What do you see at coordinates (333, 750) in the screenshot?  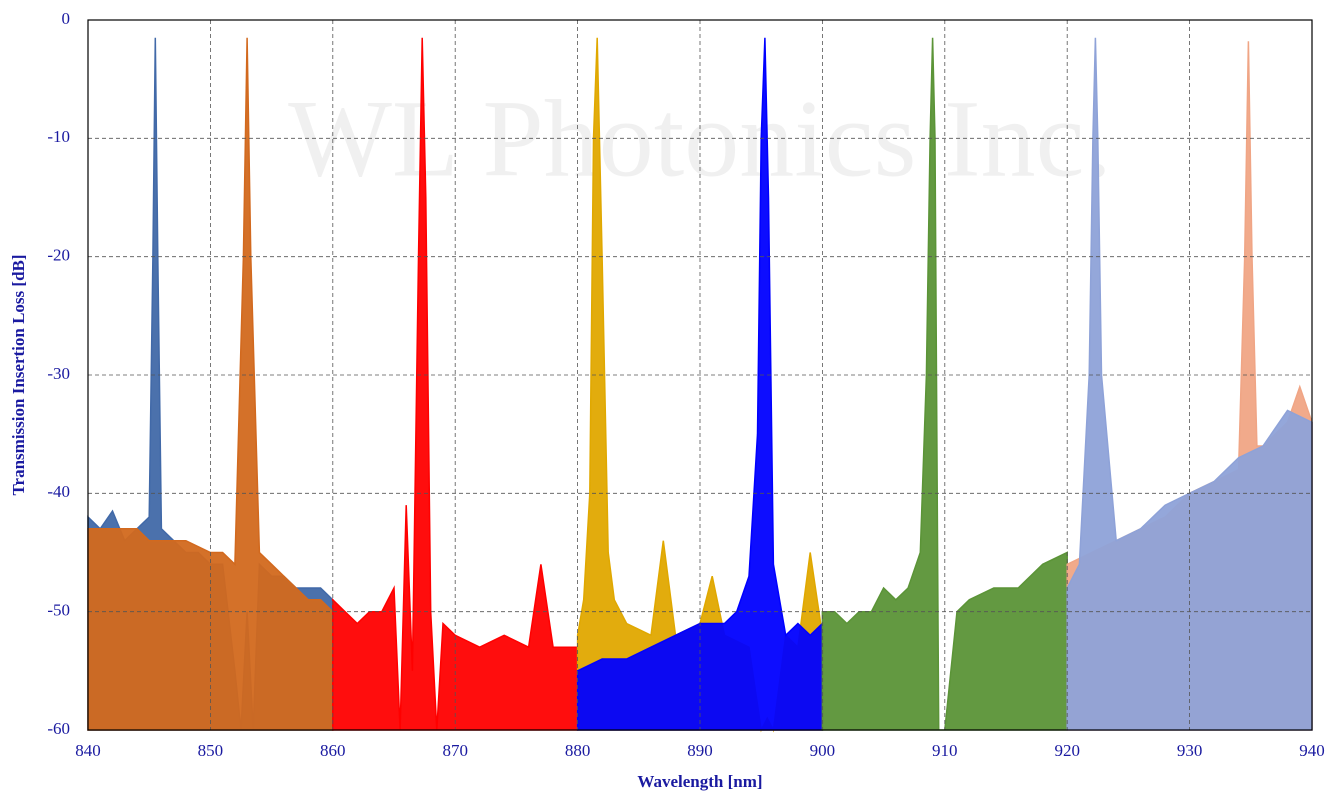 I see `x-tick-label: 860` at bounding box center [333, 750].